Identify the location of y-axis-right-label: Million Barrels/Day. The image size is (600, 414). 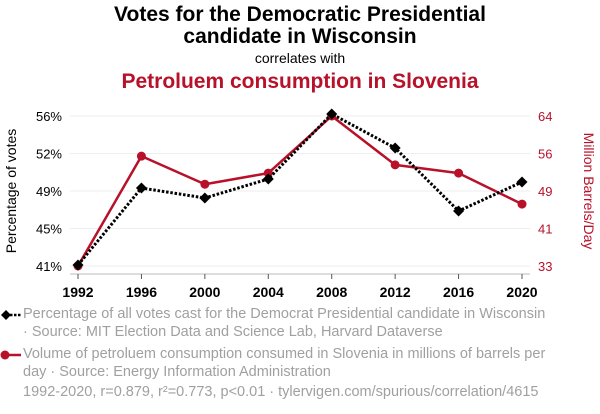
(589, 191).